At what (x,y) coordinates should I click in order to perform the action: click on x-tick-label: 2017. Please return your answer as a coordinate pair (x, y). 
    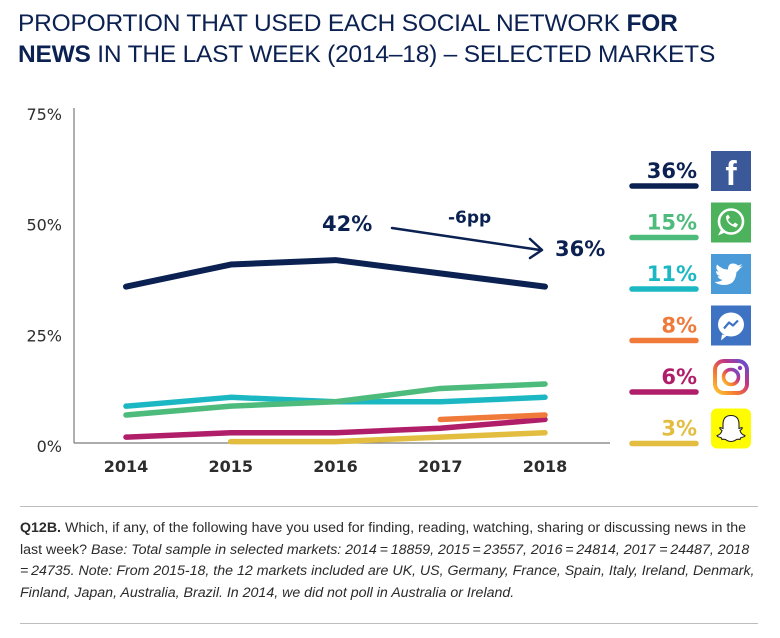
    Looking at the image, I should click on (440, 466).